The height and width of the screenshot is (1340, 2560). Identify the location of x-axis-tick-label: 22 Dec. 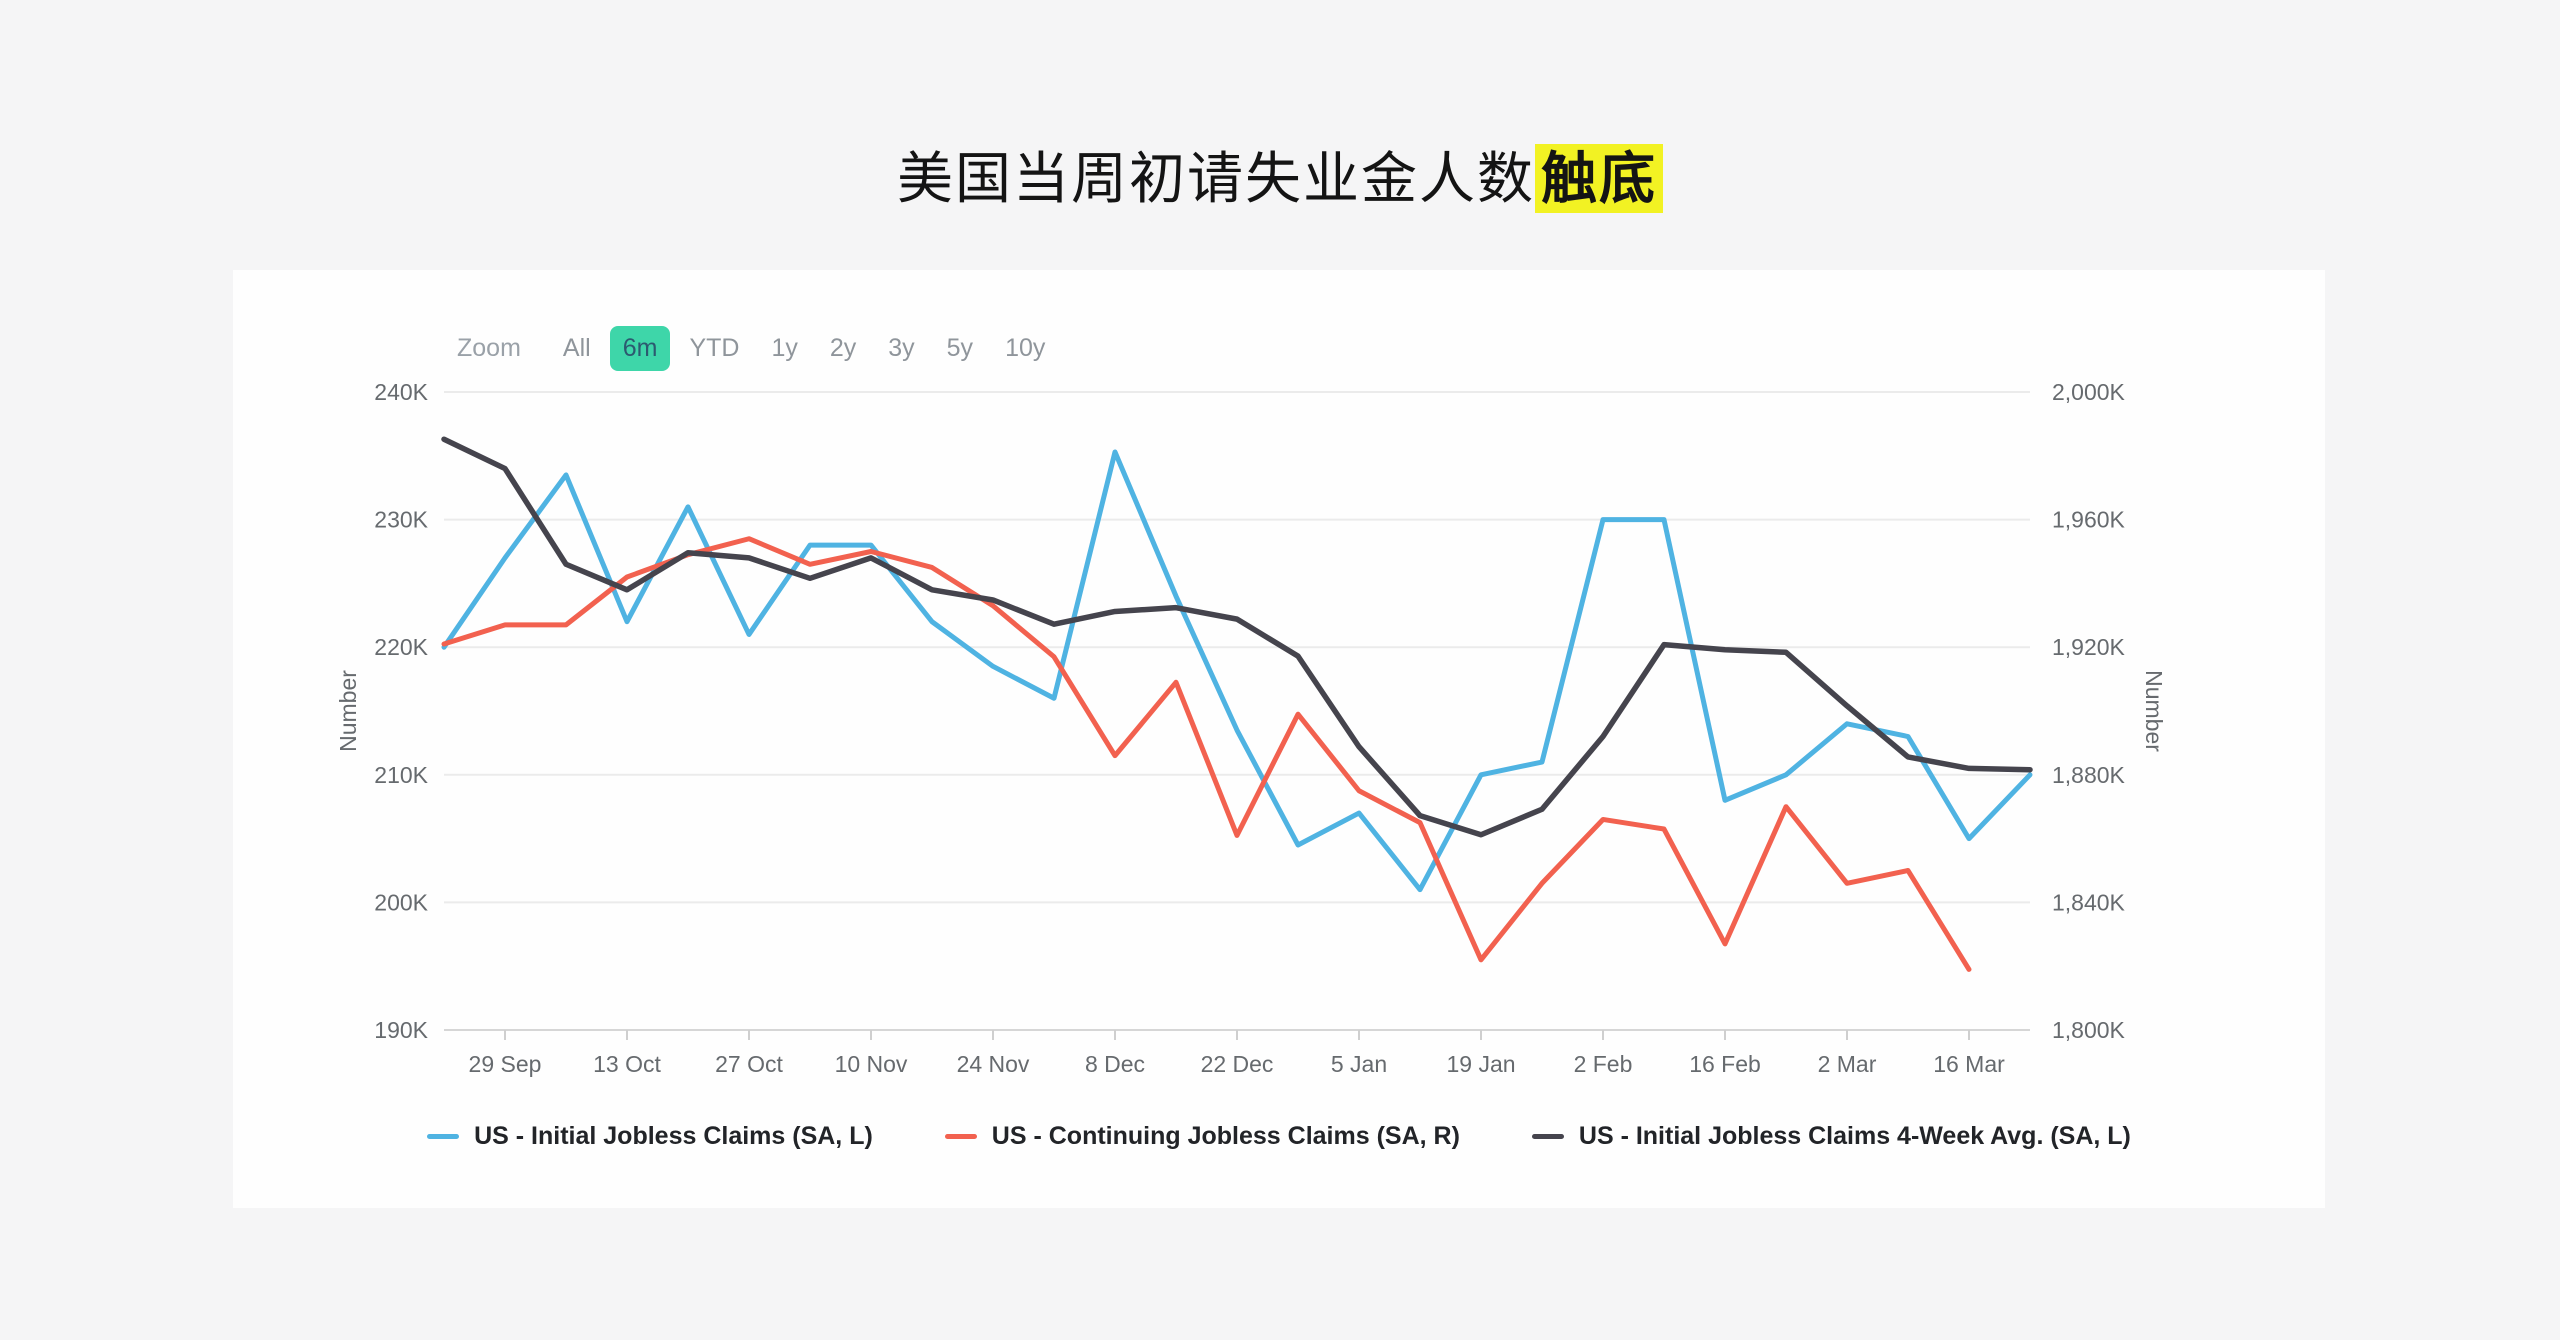
(1237, 1064).